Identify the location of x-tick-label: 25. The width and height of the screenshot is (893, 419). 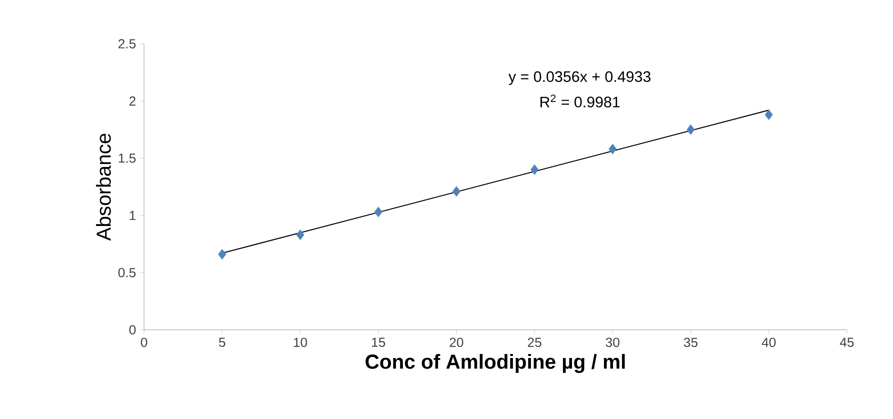
(535, 342).